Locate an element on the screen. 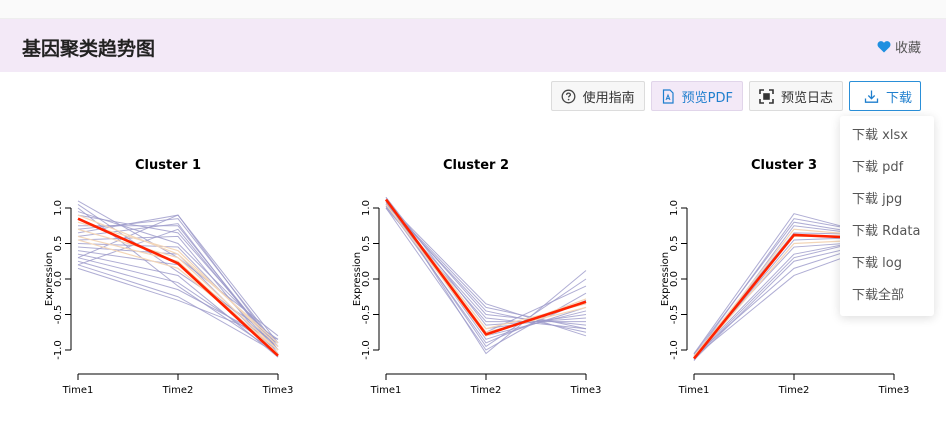 This screenshot has width=946, height=424. download-rdata-item: 下载 Rdata is located at coordinates (886, 231).